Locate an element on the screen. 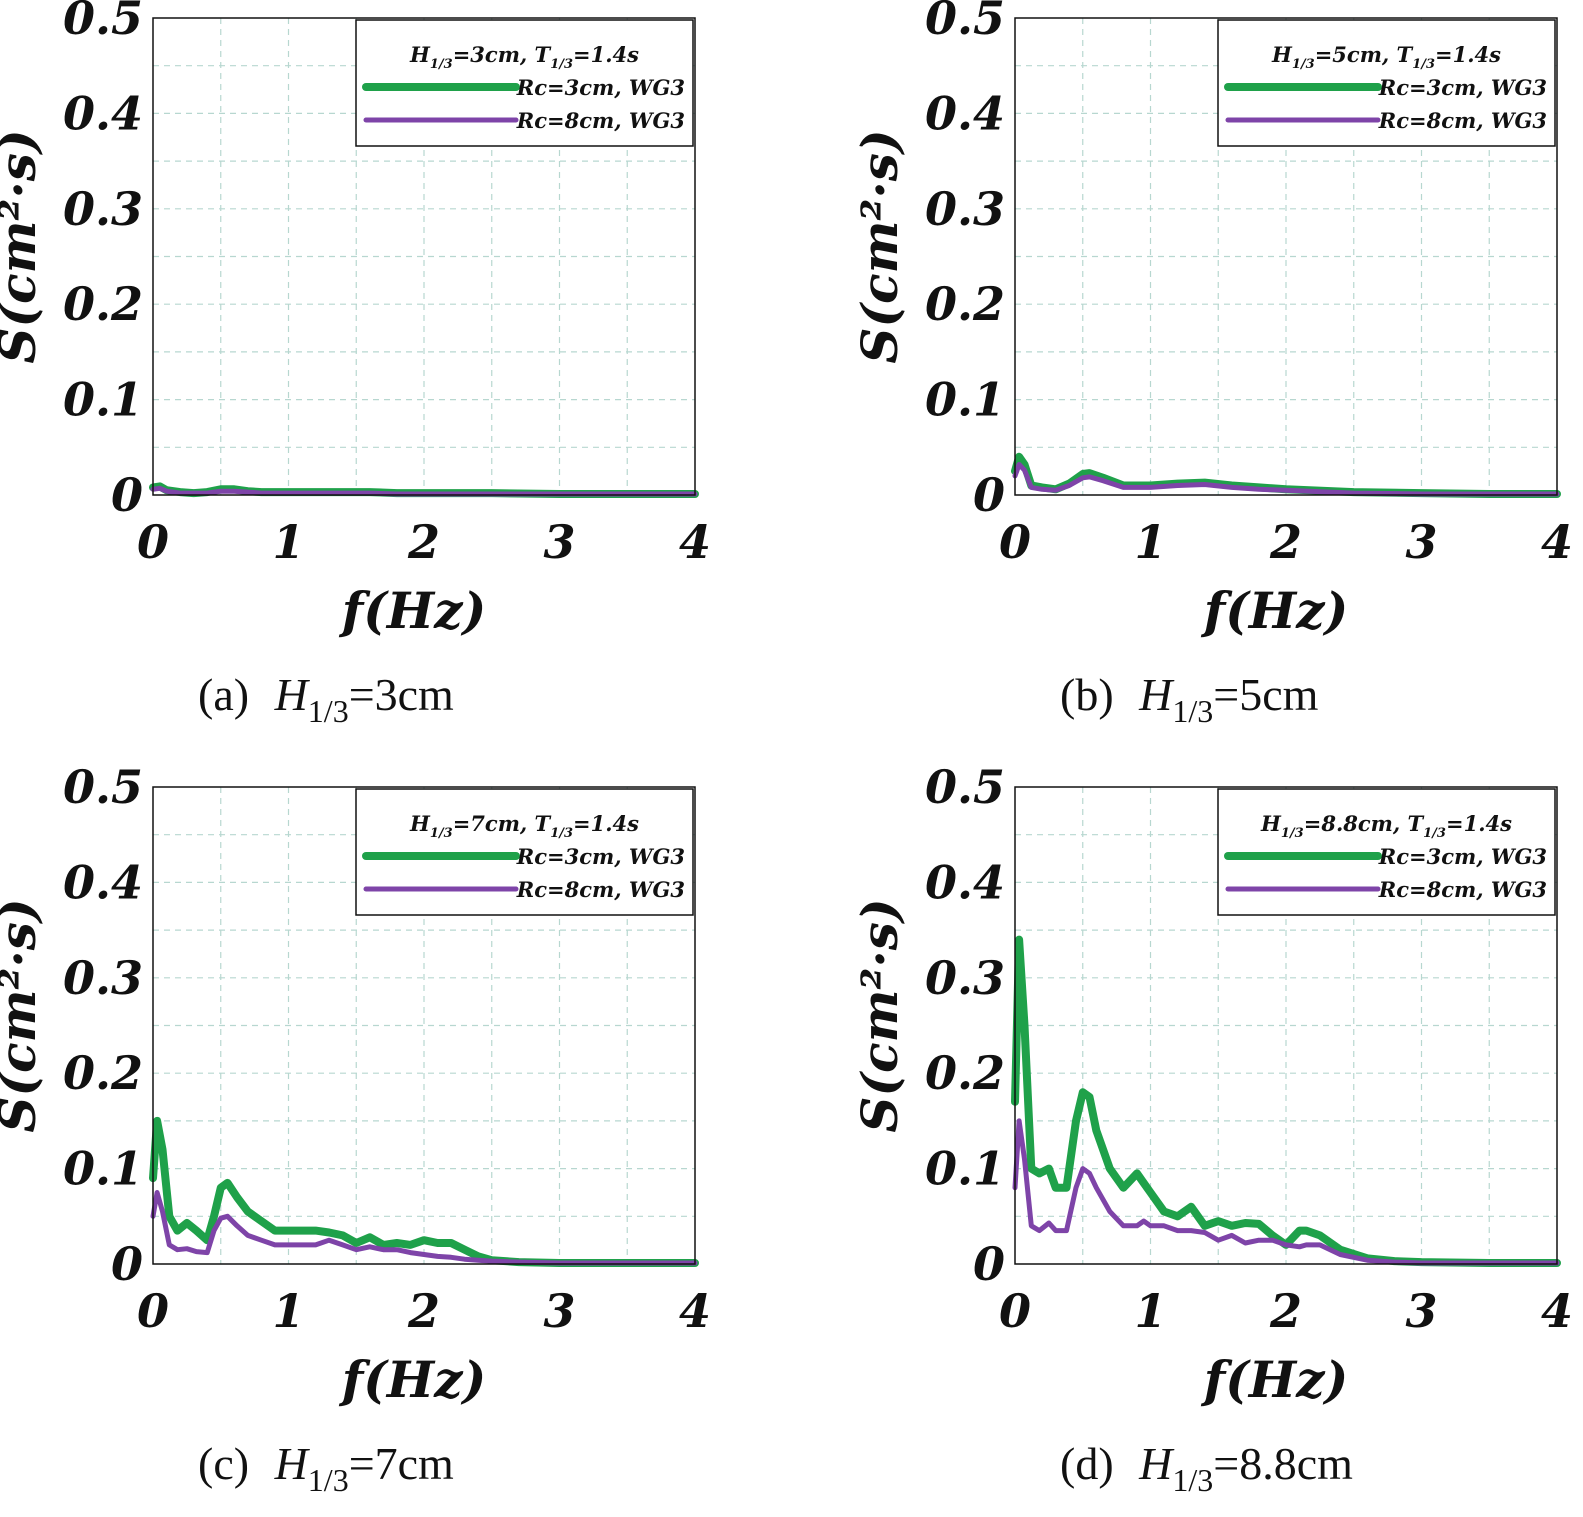  caption-prefix: (c) is located at coordinates (229, 1463).